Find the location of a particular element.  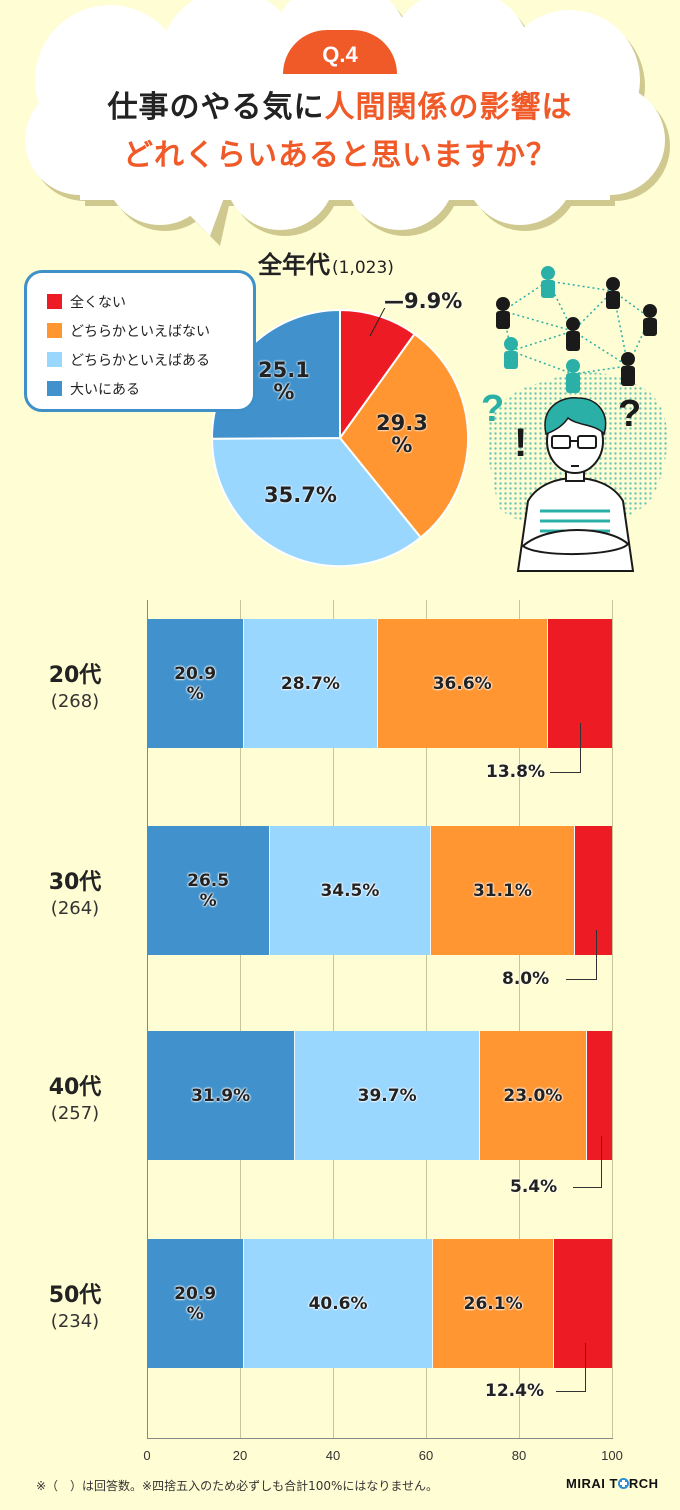

pie-slice-rather-yes is located at coordinates (316, 502).